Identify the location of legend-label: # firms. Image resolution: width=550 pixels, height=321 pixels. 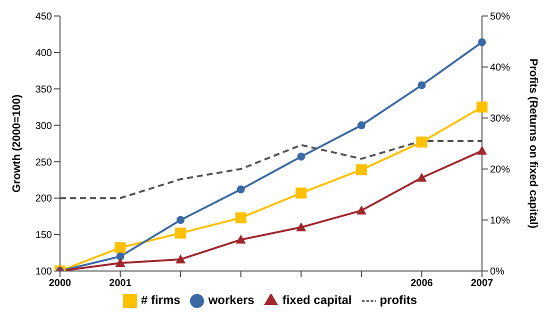
(160, 300).